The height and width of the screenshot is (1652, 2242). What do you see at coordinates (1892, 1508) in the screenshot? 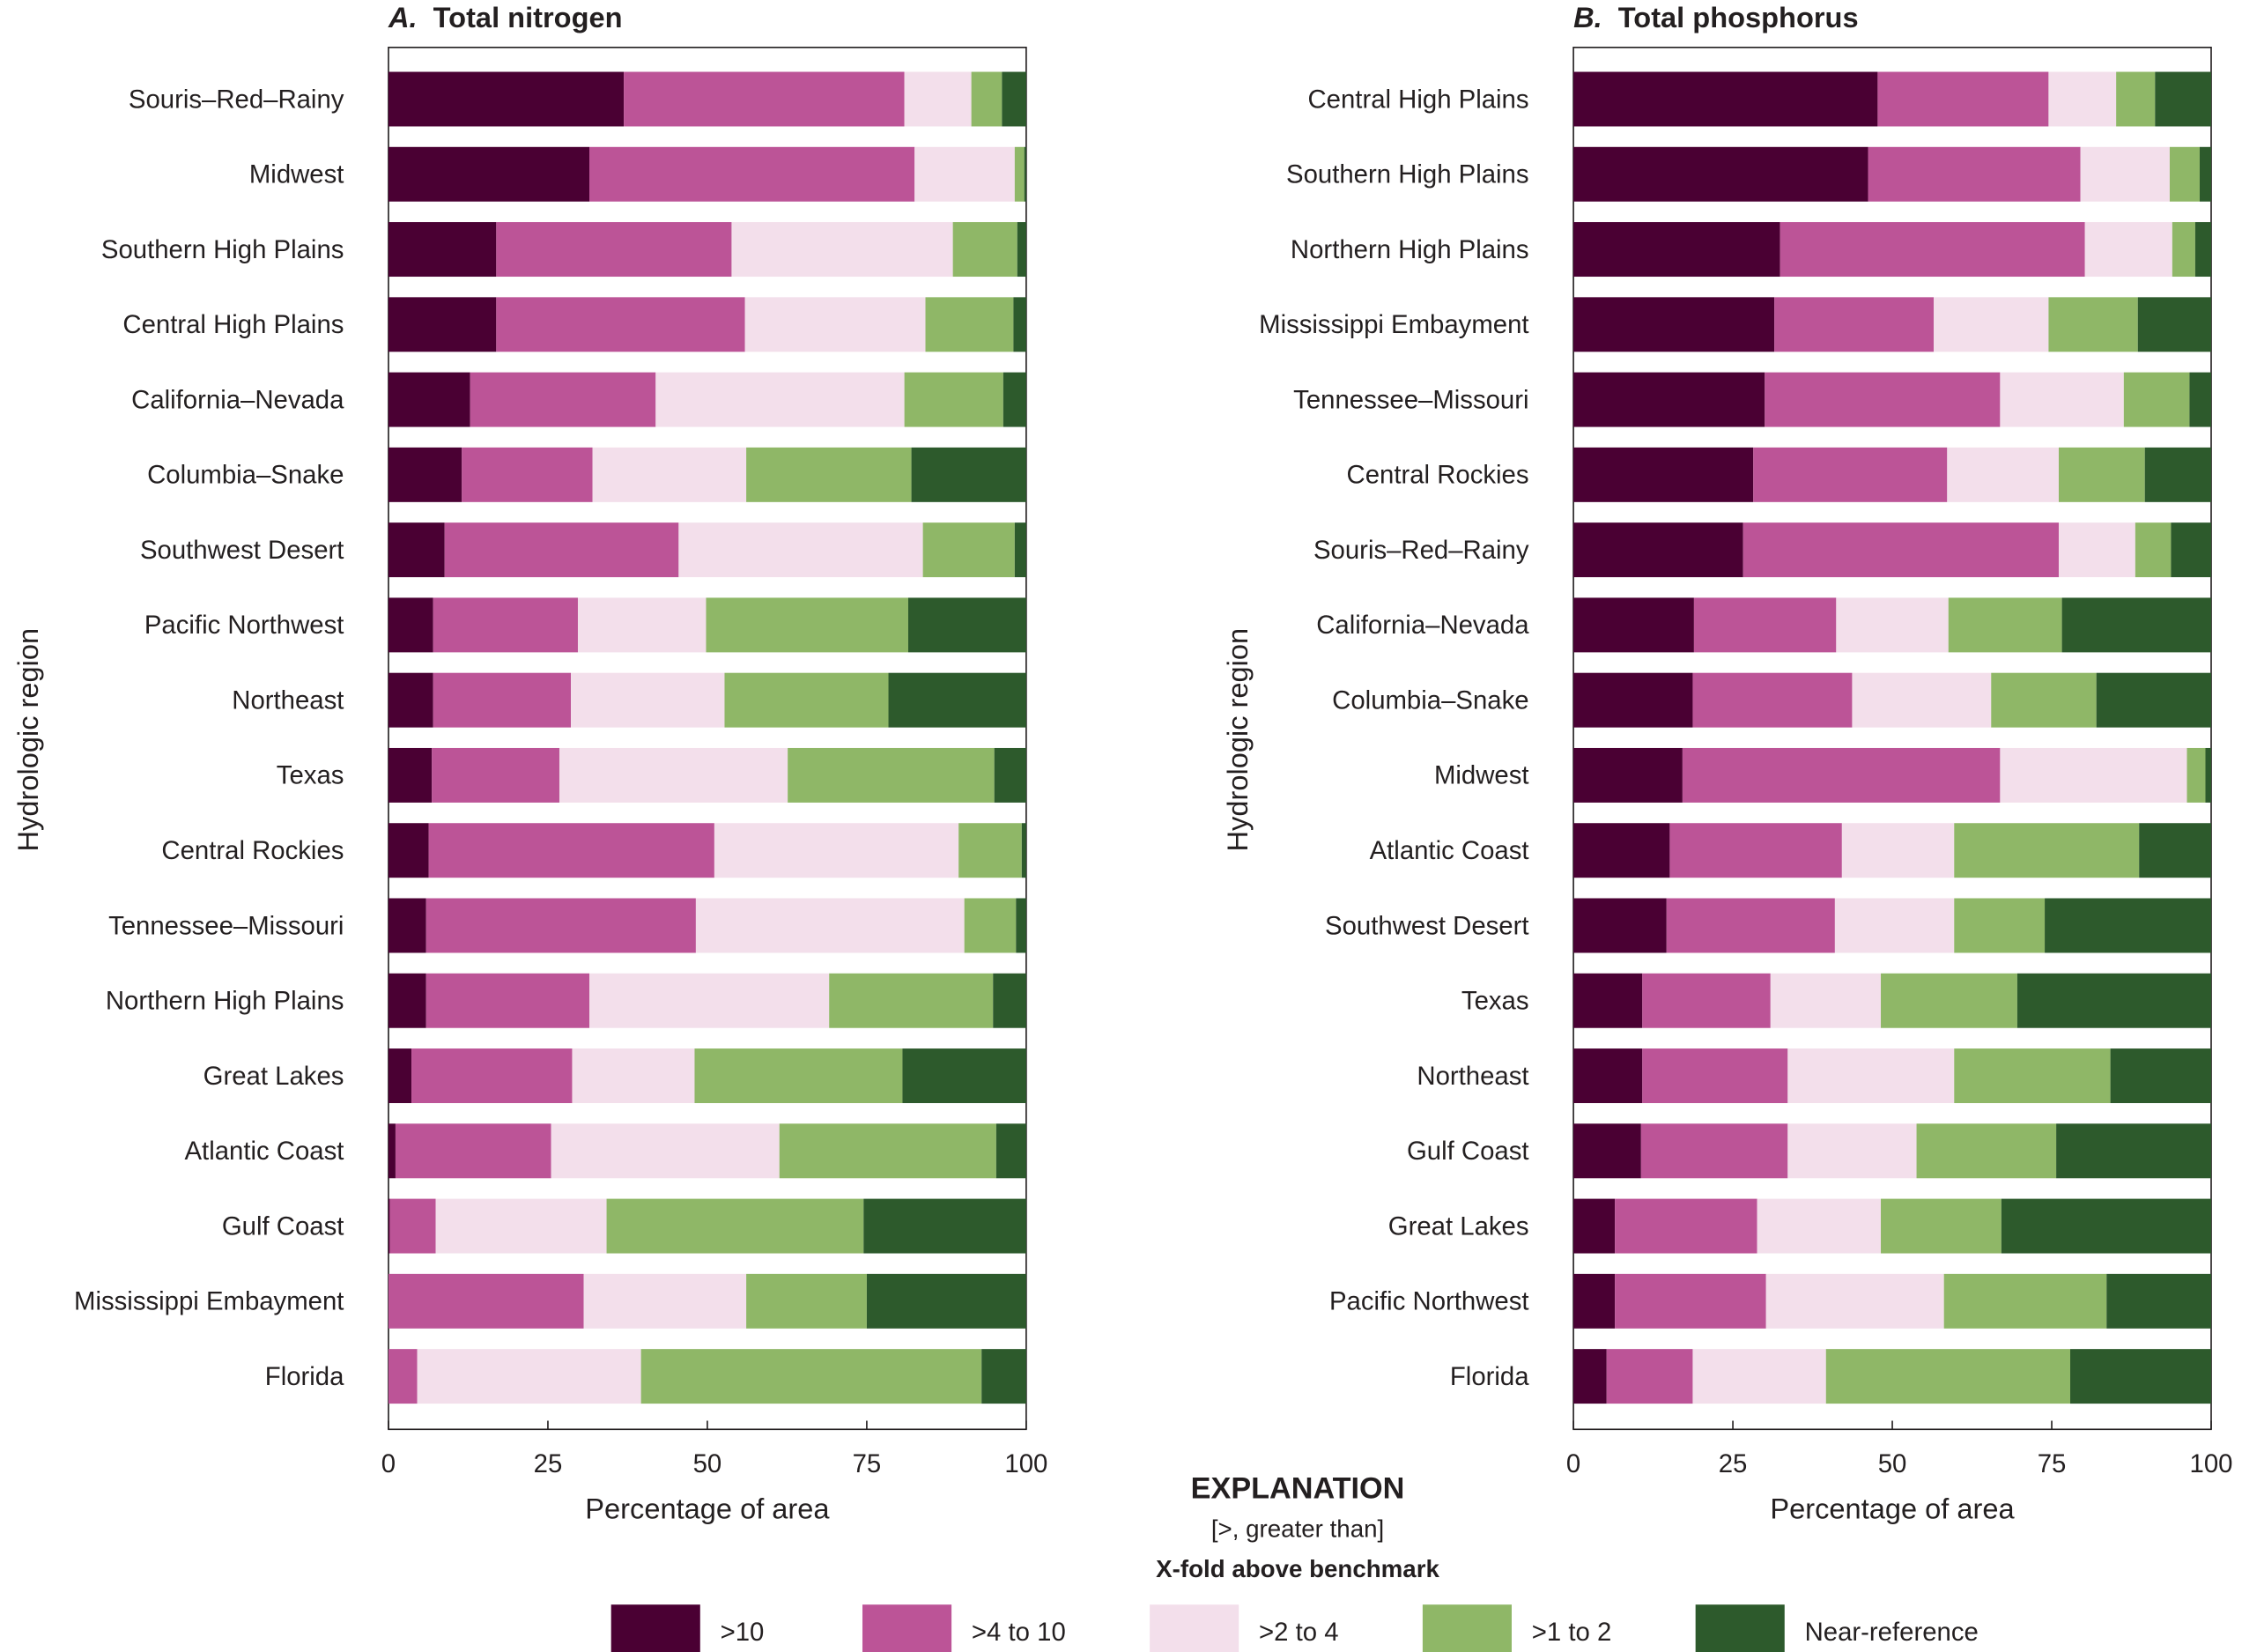
I see `x-axis-label: Percentage of area` at bounding box center [1892, 1508].